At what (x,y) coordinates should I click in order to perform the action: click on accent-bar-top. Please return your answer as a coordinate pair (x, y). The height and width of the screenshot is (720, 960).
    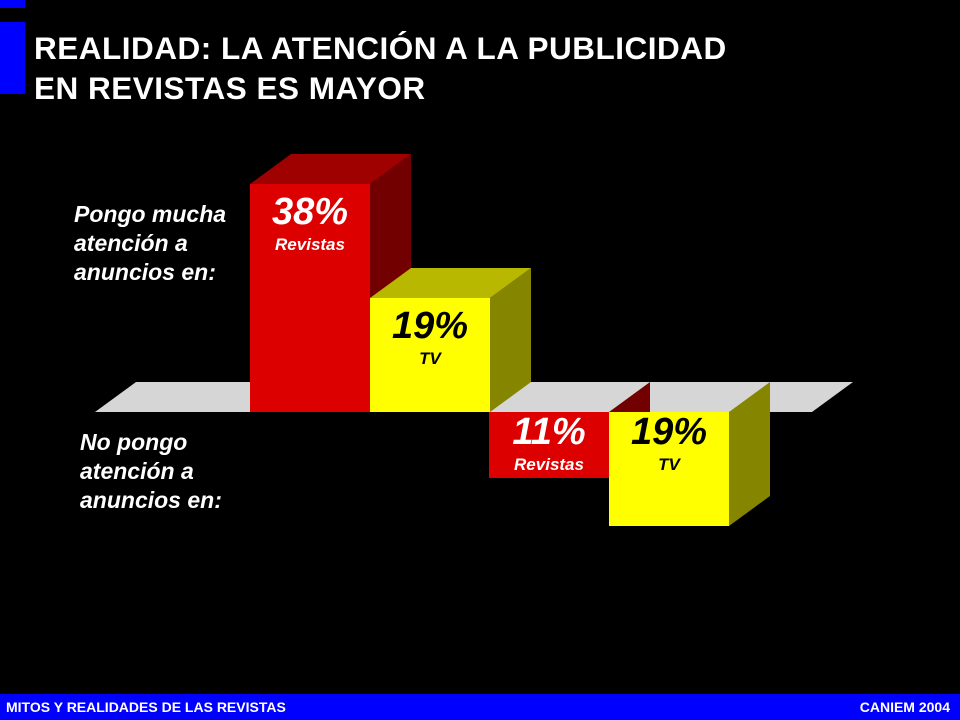
    Looking at the image, I should click on (12, 4).